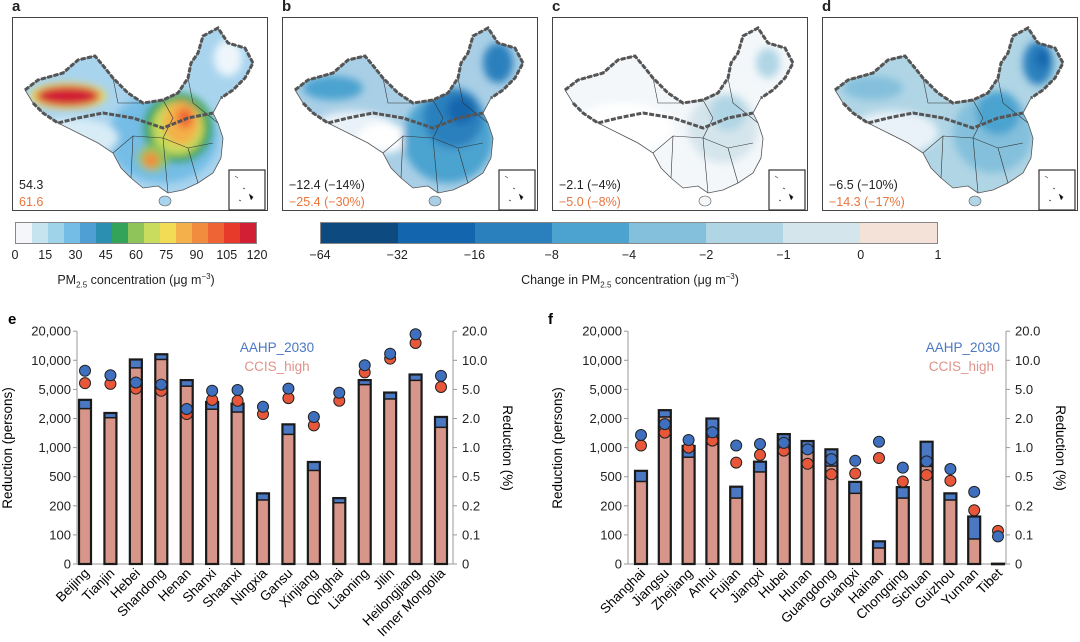 The height and width of the screenshot is (642, 1080). Describe the element at coordinates (605, 418) in the screenshot. I see `y-tick-label: 2,000` at that location.